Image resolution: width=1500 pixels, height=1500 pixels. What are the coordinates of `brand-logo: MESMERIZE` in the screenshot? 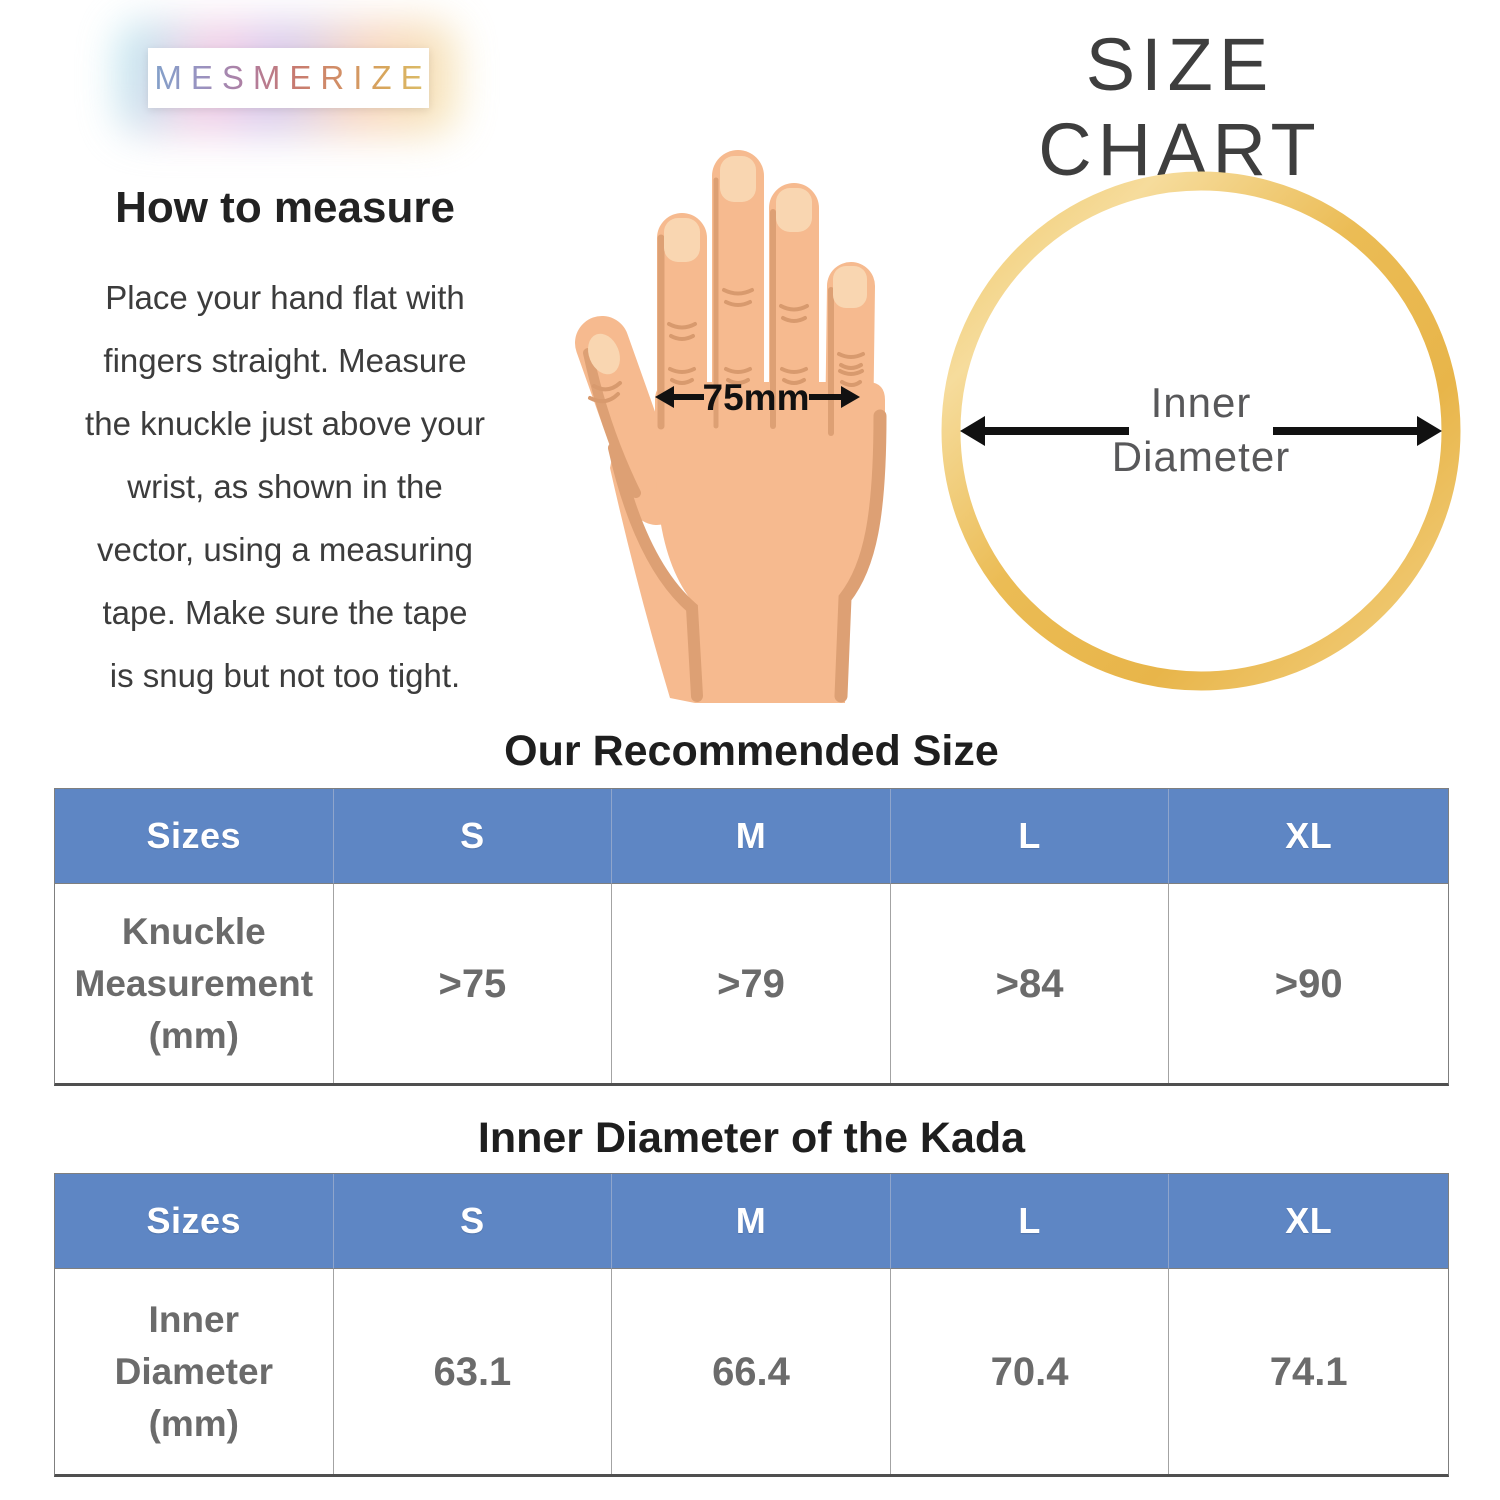 It's located at (288, 78).